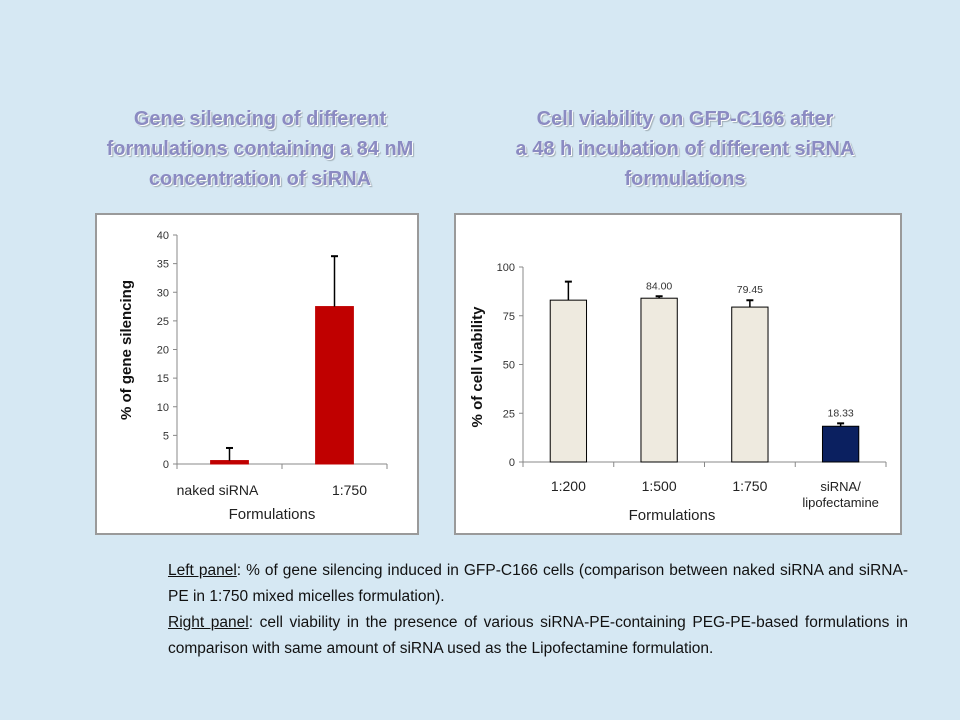  What do you see at coordinates (218, 490) in the screenshot?
I see `x-category-label: naked siRNA` at bounding box center [218, 490].